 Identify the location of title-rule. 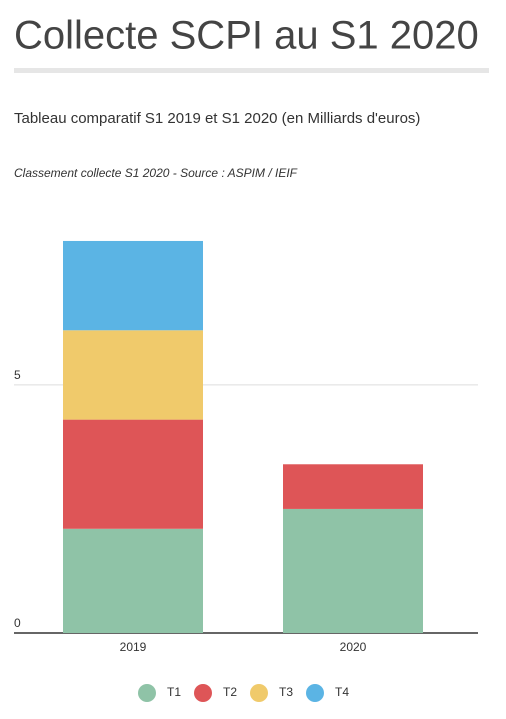
(251, 70).